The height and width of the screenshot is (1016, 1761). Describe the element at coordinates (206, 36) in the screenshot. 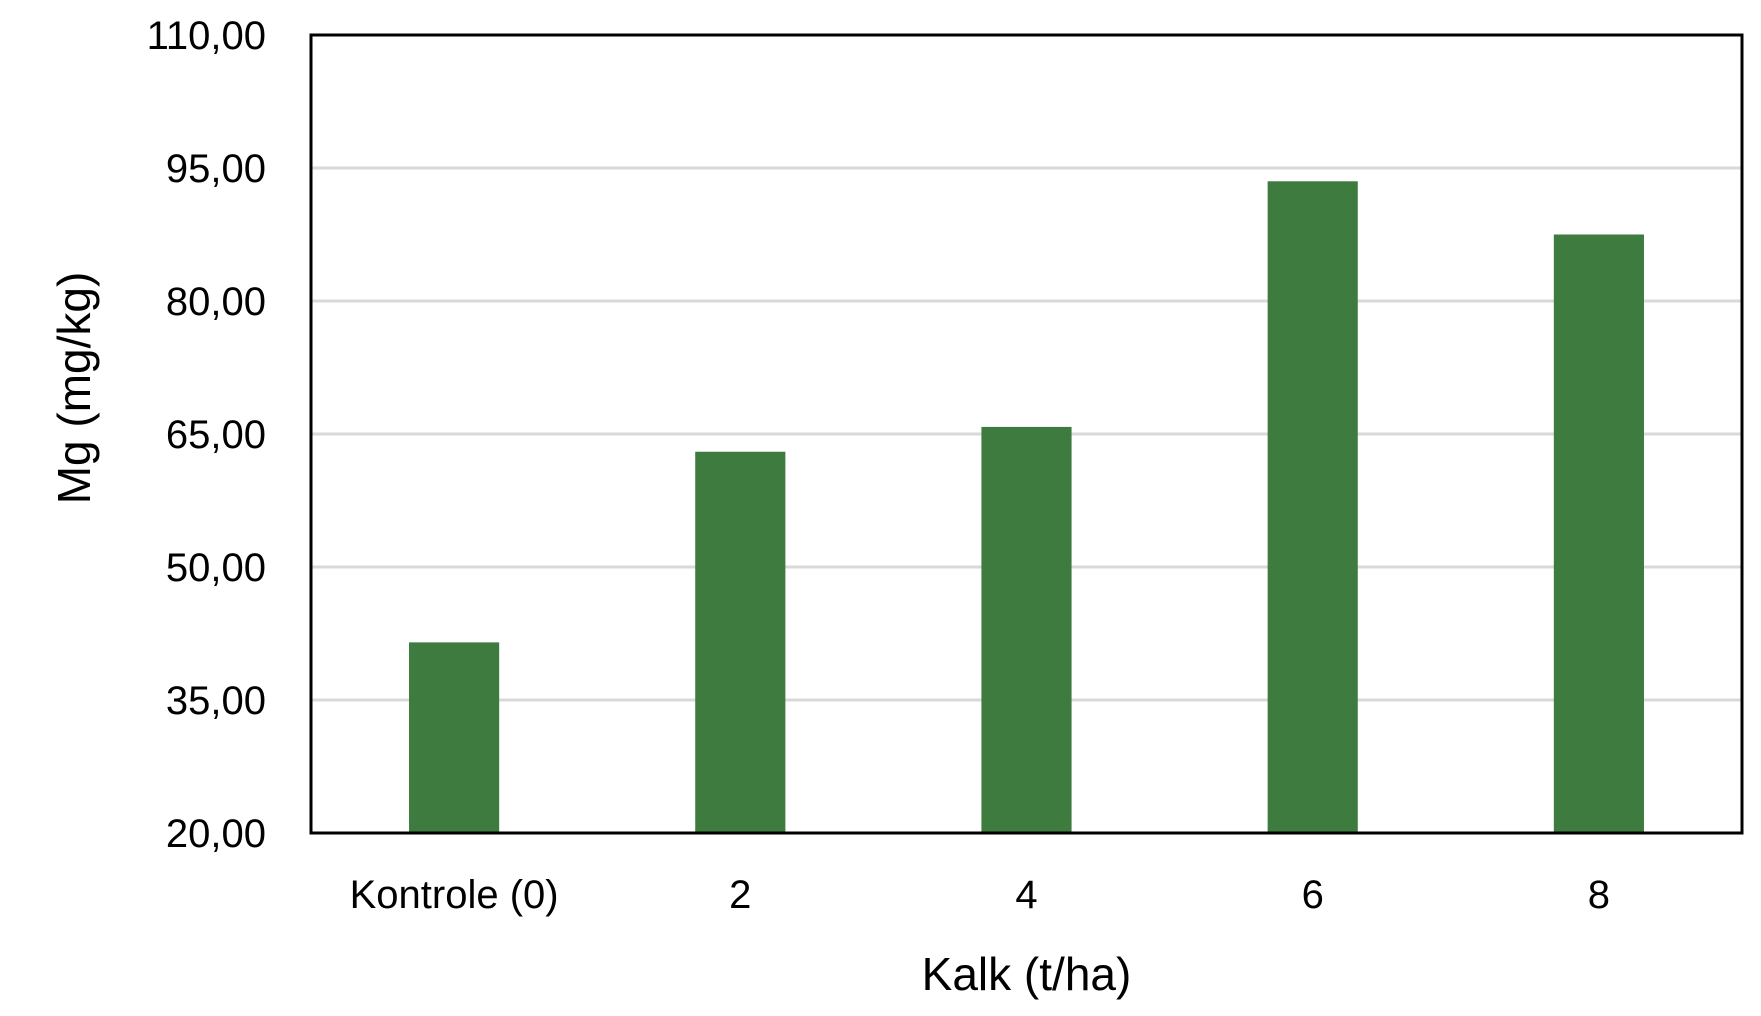

I see `y-tick-label: 110,00` at that location.